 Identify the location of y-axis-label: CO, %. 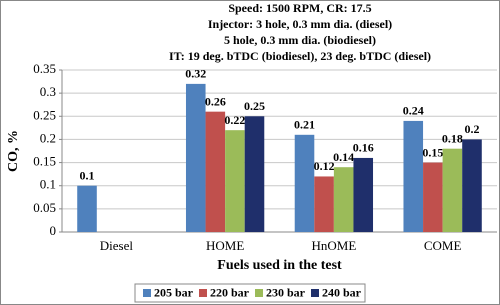
(13, 151).